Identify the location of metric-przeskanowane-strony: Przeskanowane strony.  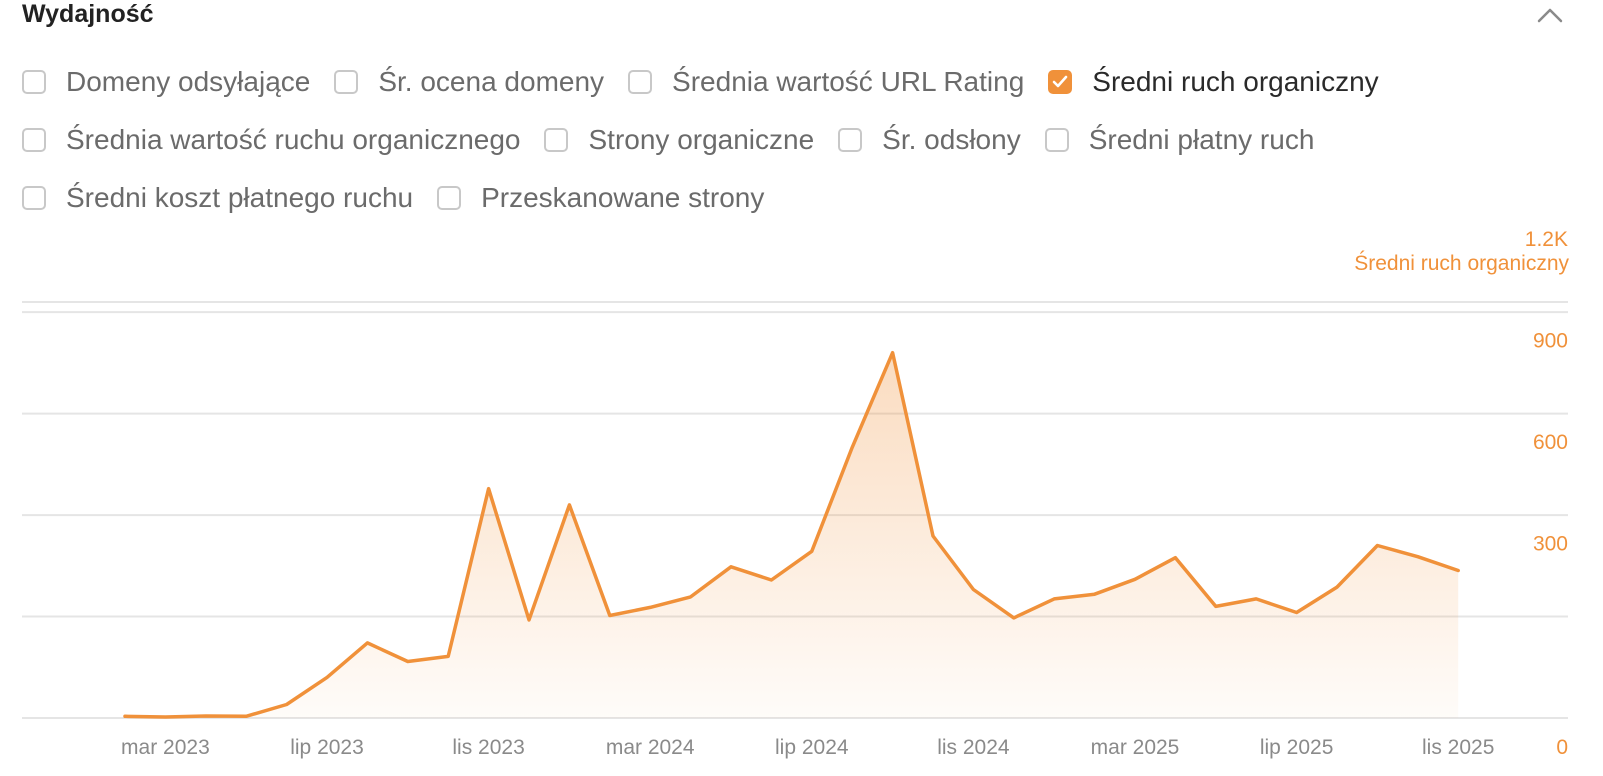
(600, 198).